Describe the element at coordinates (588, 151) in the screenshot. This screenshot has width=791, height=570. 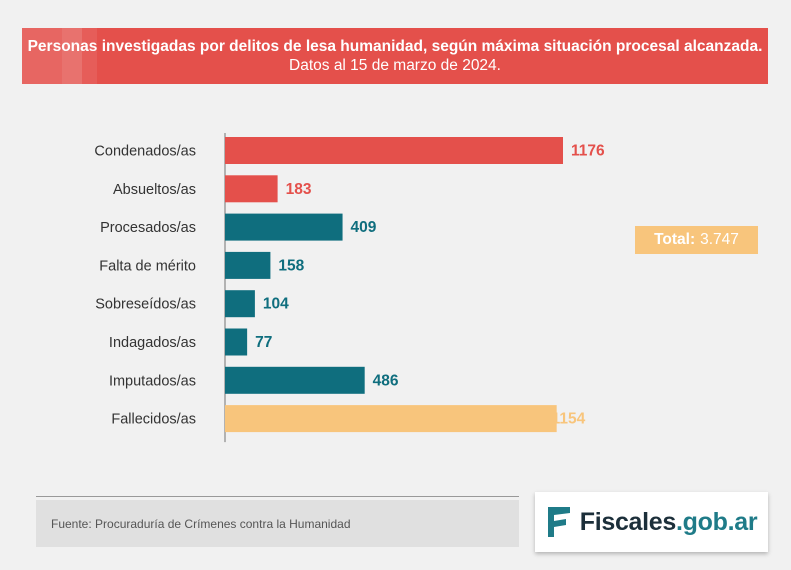
I see `value-label: 1176` at that location.